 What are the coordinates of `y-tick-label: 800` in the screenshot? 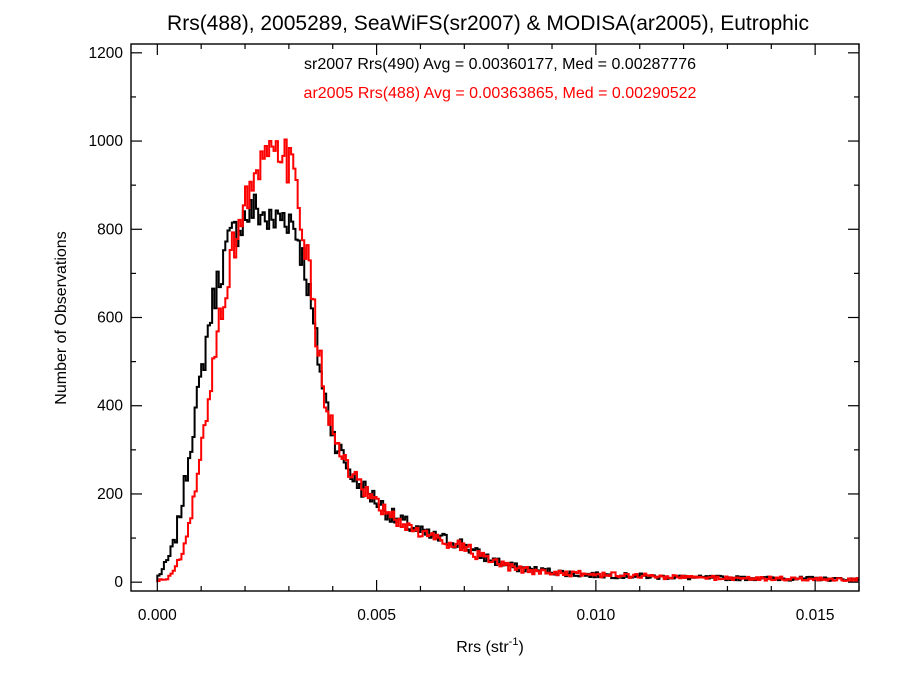 It's located at (110, 229).